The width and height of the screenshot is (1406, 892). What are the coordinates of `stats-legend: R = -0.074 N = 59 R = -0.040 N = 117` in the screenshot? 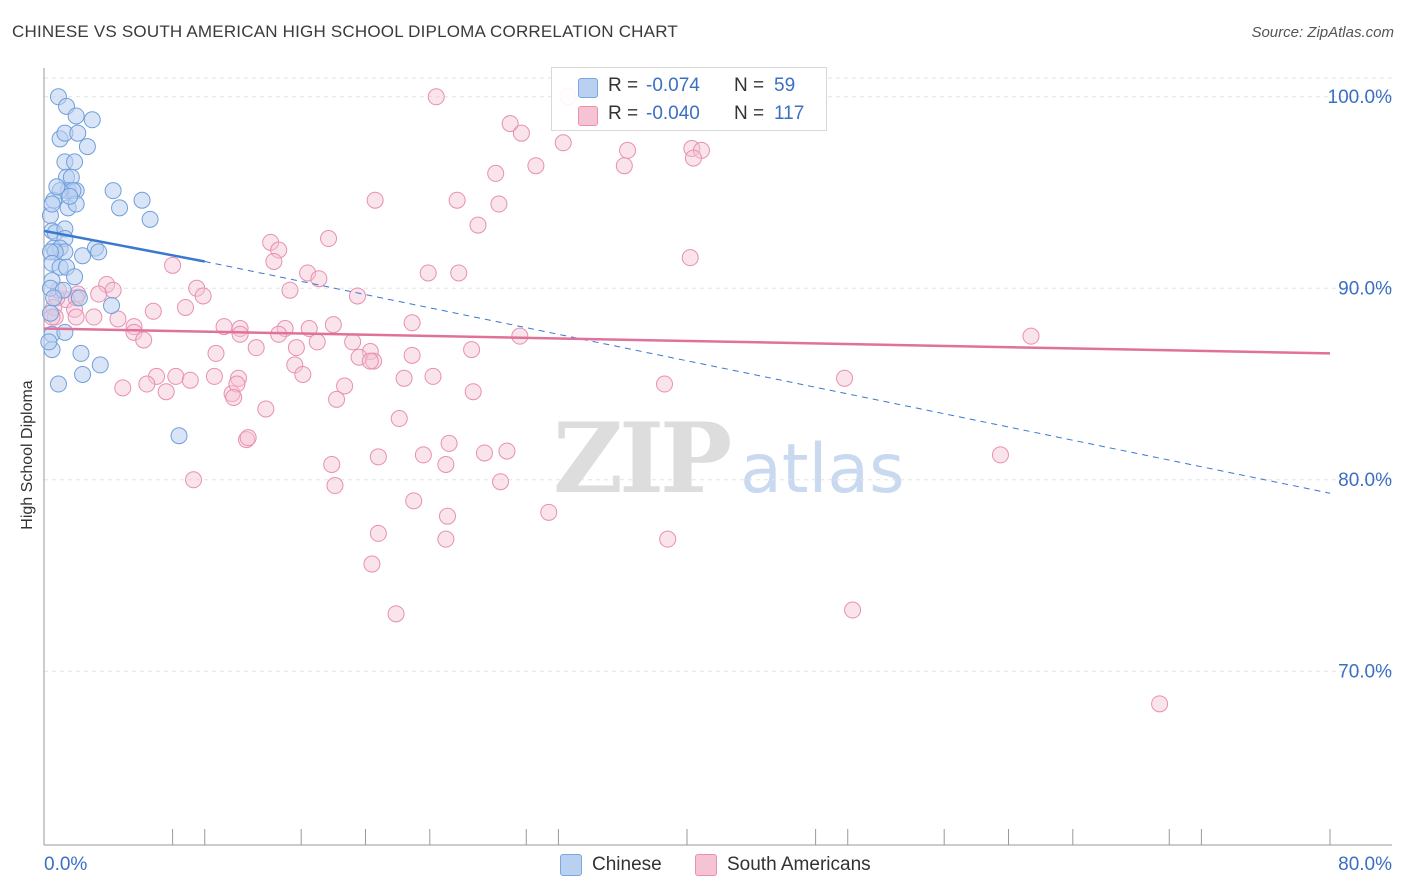 It's located at (689, 99).